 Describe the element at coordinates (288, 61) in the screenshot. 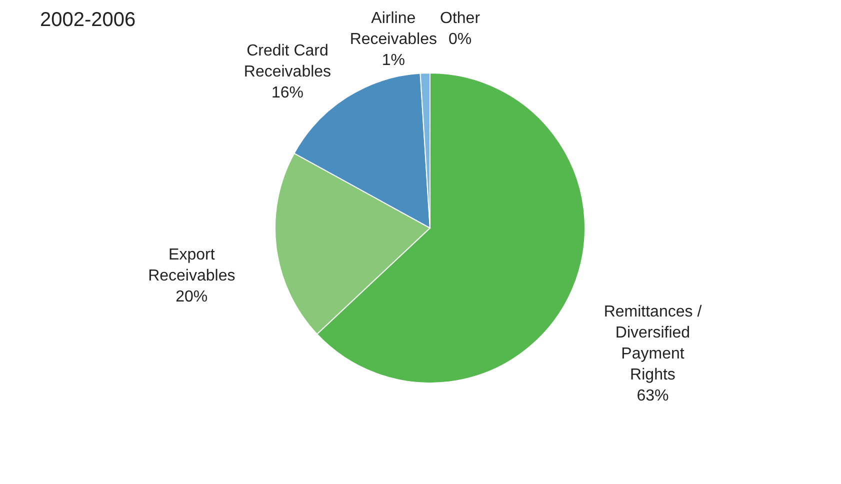

I see `slice-label: Credit Card Receivables` at that location.